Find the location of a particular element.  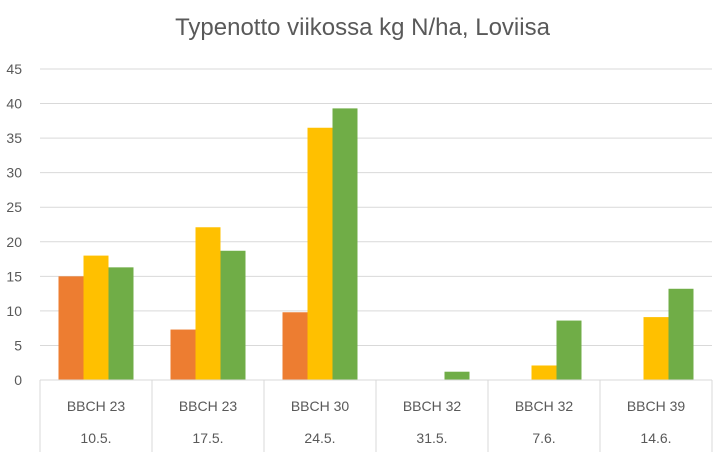

y-tick-label: 5 is located at coordinates (18, 345).